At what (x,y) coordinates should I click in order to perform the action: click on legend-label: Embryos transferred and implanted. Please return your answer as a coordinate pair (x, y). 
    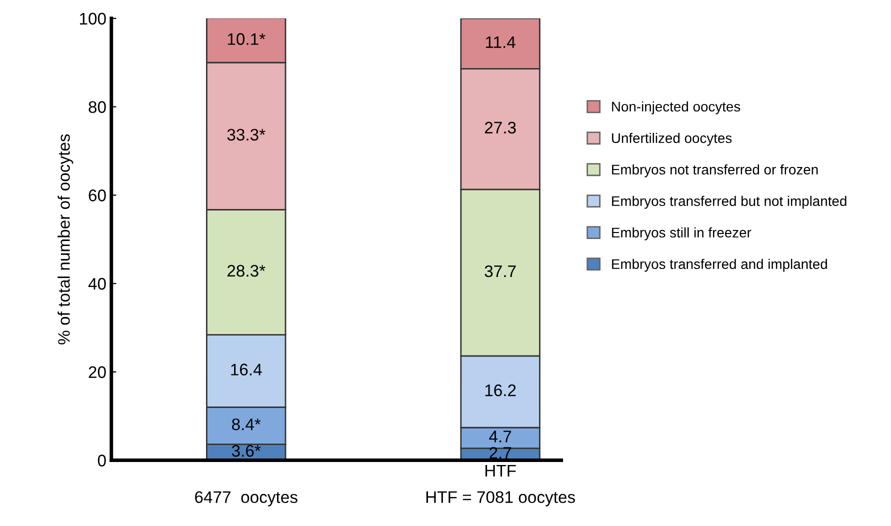
    Looking at the image, I should click on (719, 265).